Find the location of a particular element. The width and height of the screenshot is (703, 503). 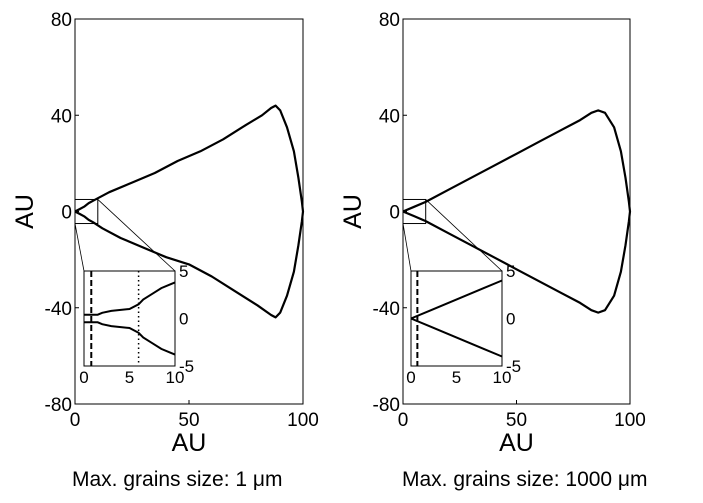

chart2-series-line is located at coordinates (517, 211).